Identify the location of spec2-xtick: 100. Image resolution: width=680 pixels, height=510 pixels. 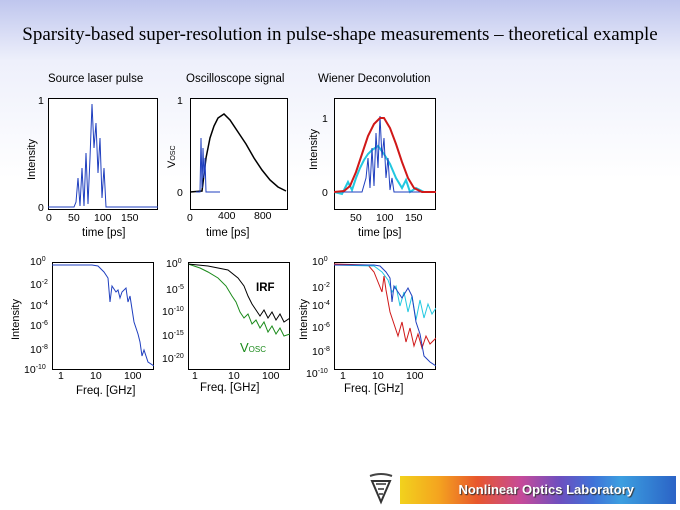
(271, 376).